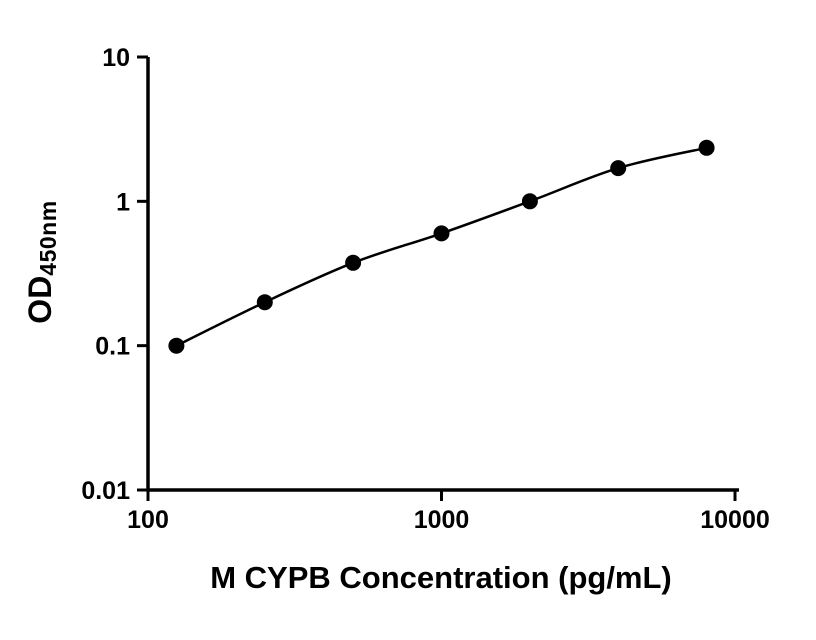  I want to click on x-tick-label: 10000, so click(735, 520).